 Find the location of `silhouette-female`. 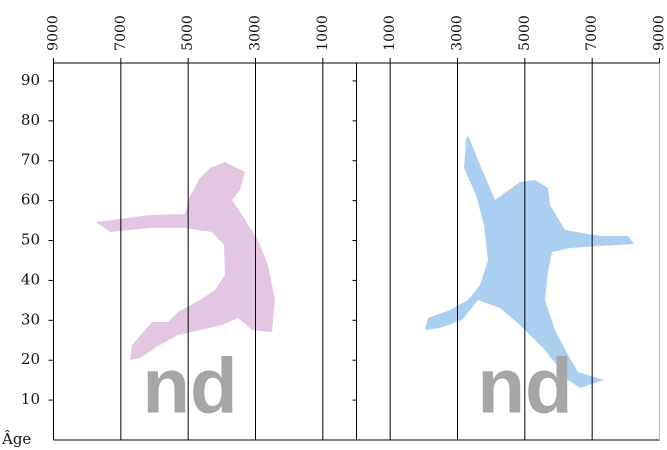

silhouette-female is located at coordinates (185, 261).